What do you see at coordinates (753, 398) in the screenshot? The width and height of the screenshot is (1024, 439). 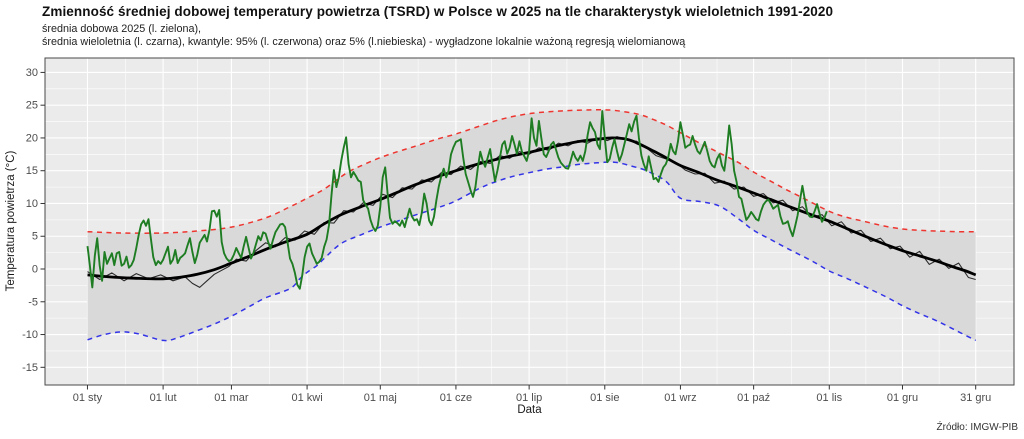 I see `x-tick-label: 01 paź` at bounding box center [753, 398].